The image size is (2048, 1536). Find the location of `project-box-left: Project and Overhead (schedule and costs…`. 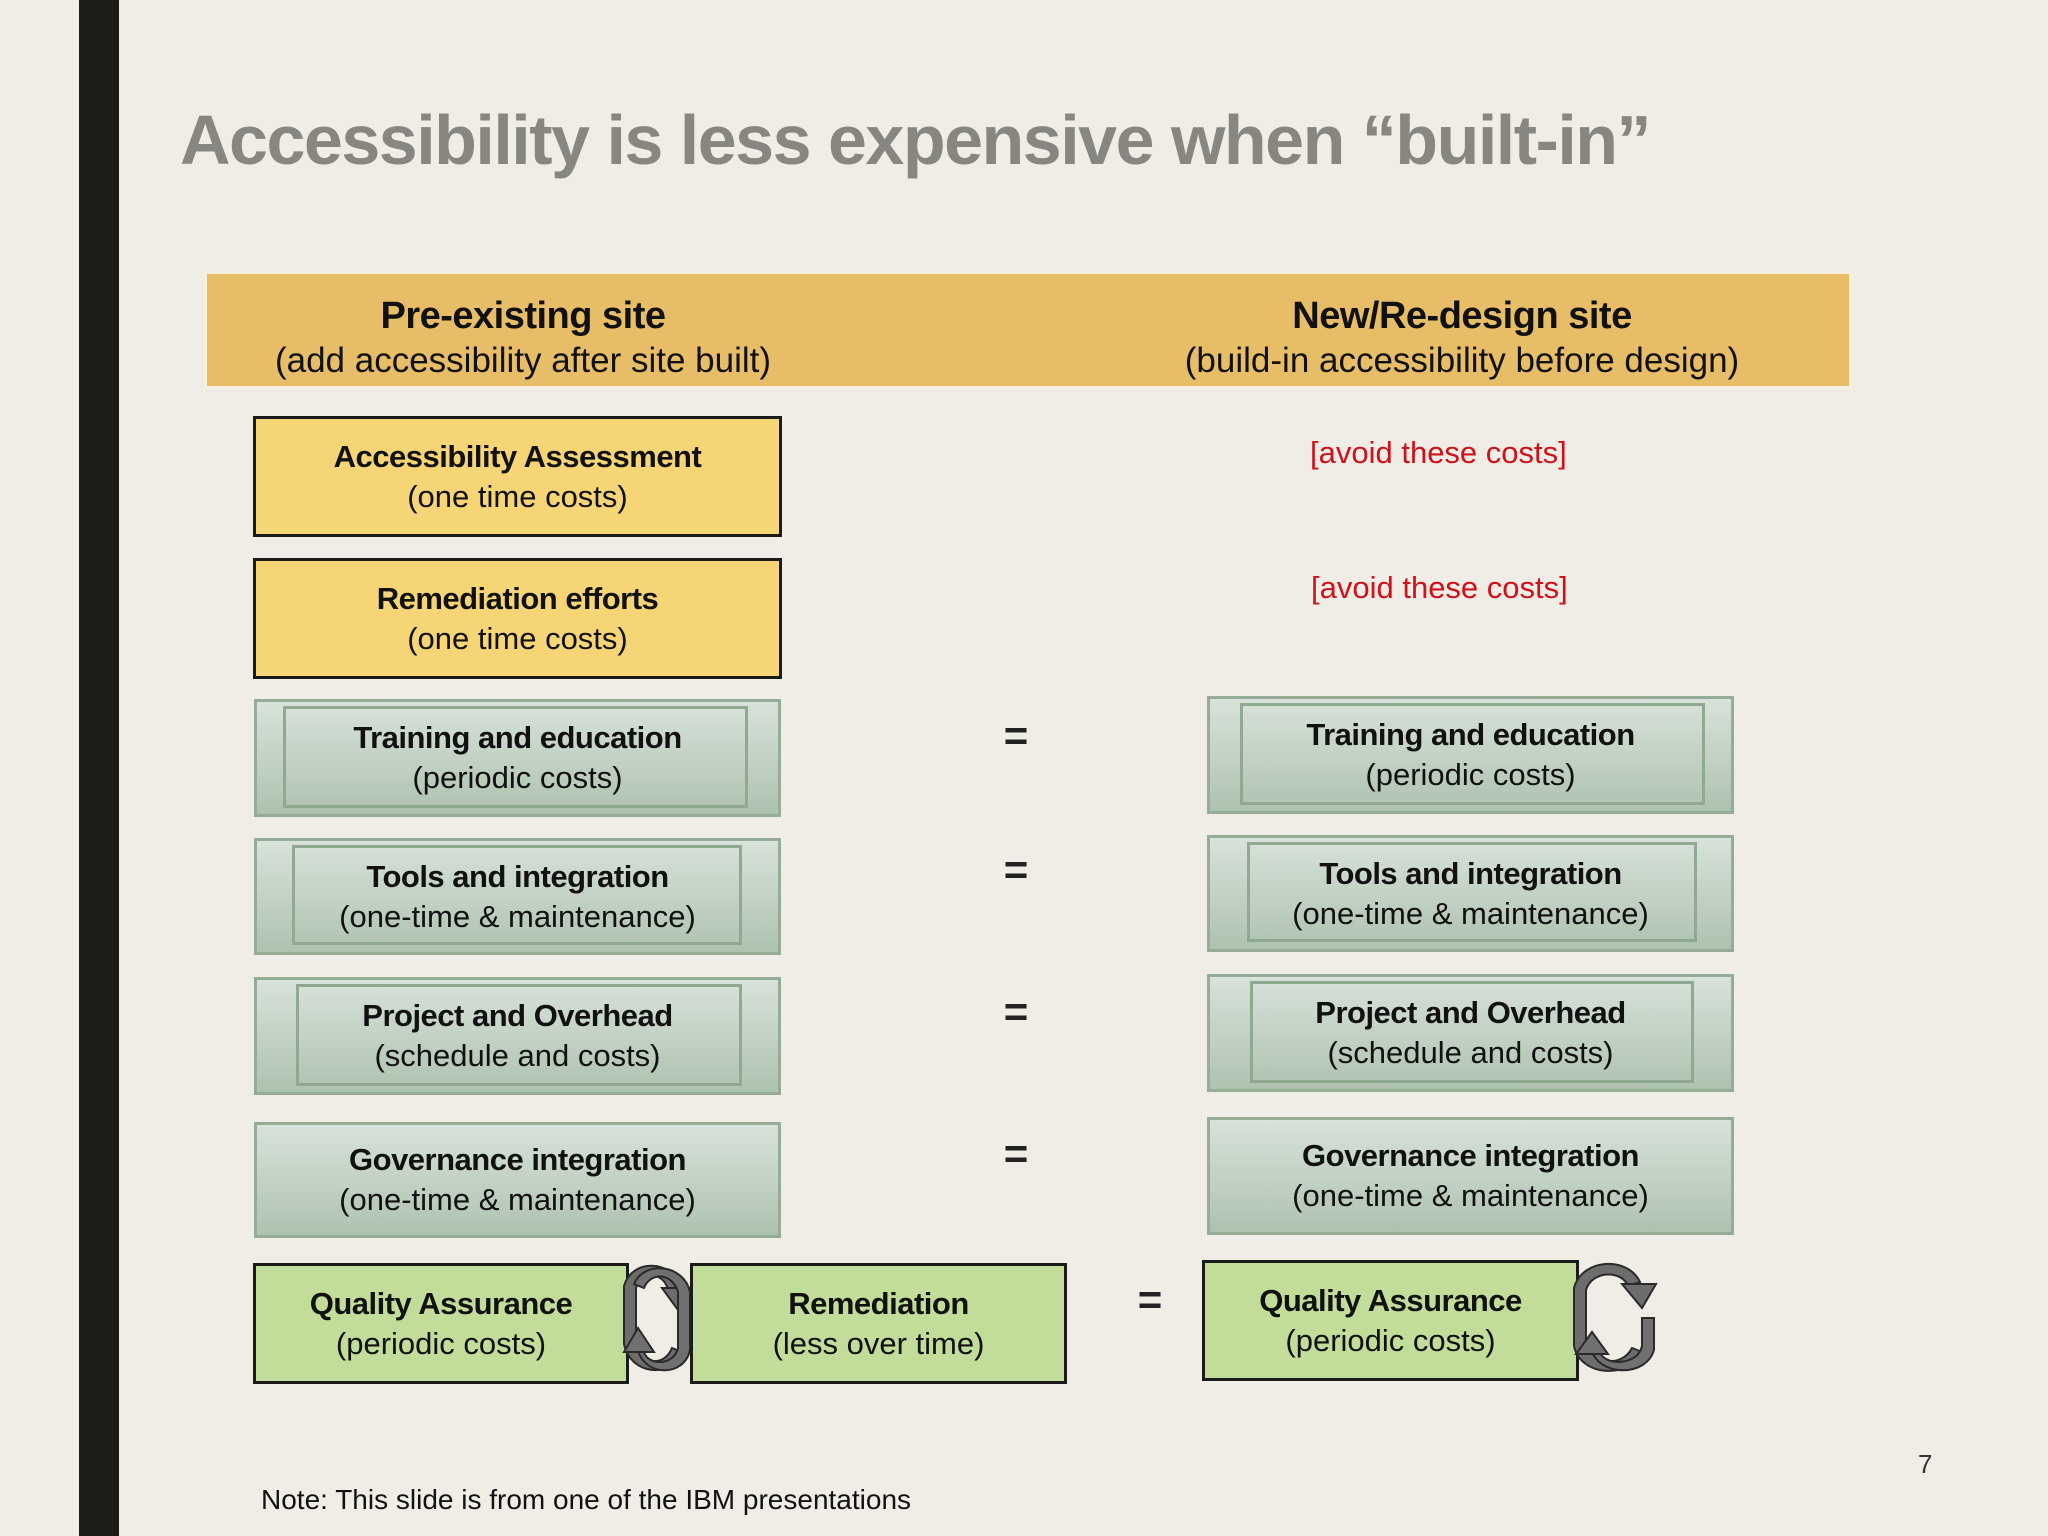

project-box-left: Project and Overhead (schedule and costs… is located at coordinates (517, 1036).